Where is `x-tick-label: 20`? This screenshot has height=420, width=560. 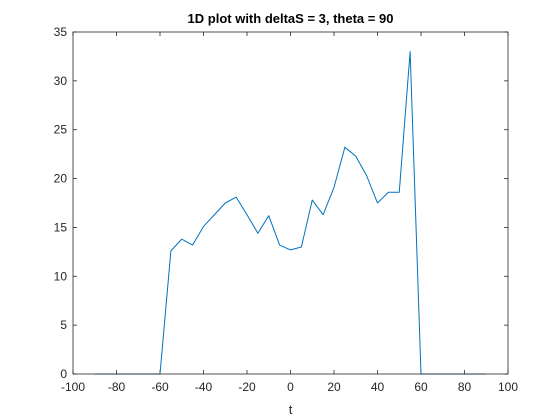
x-tick-label: 20 is located at coordinates (334, 387).